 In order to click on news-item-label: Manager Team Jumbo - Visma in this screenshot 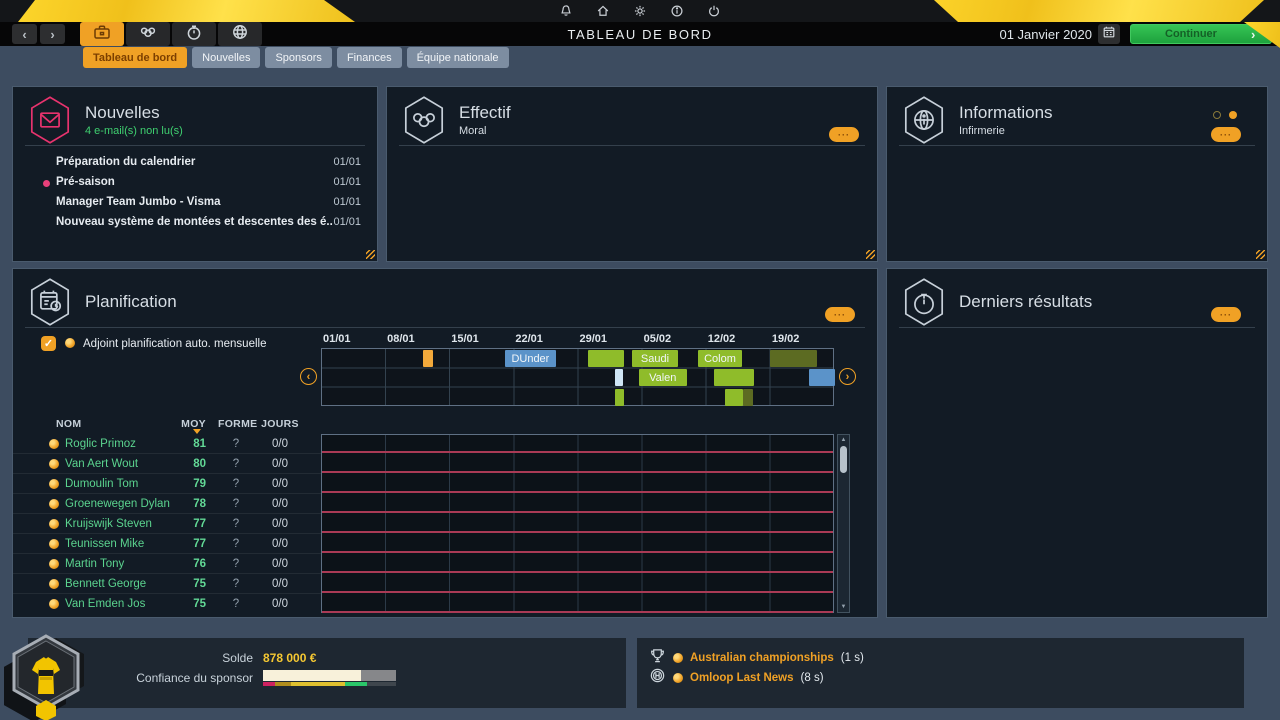, I will do `click(138, 202)`.